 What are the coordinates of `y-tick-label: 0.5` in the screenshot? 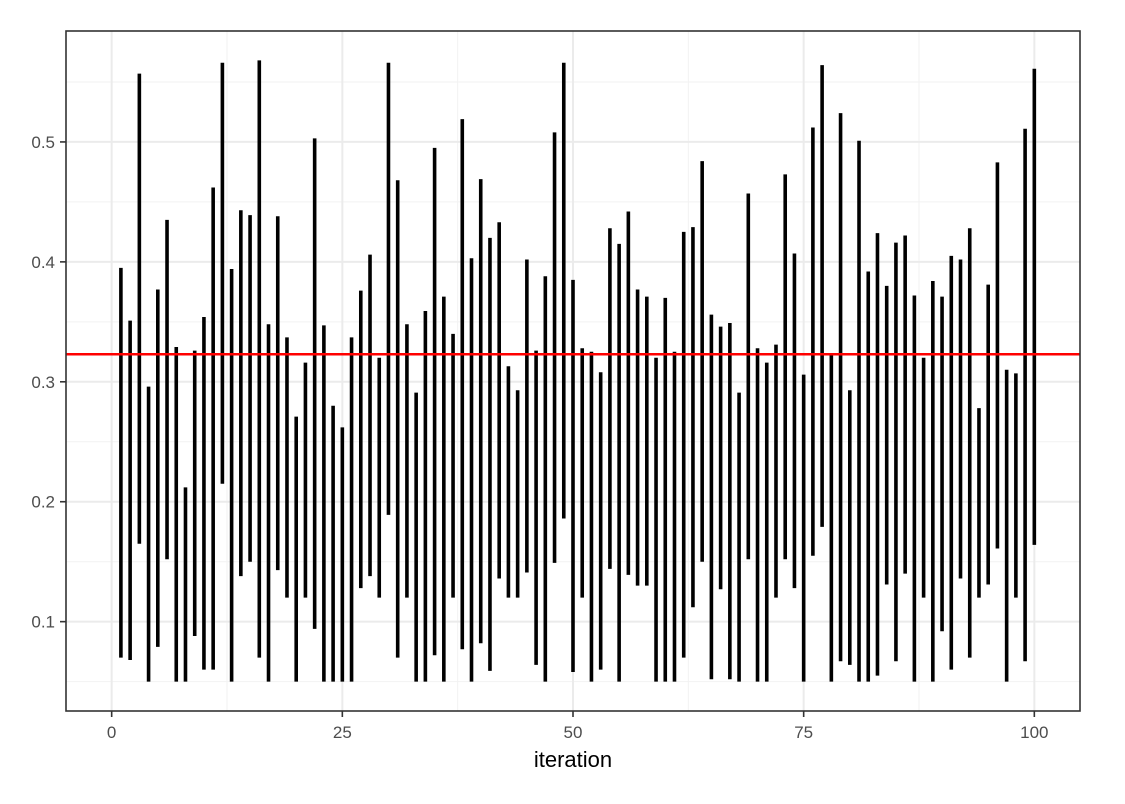 It's located at (43, 142).